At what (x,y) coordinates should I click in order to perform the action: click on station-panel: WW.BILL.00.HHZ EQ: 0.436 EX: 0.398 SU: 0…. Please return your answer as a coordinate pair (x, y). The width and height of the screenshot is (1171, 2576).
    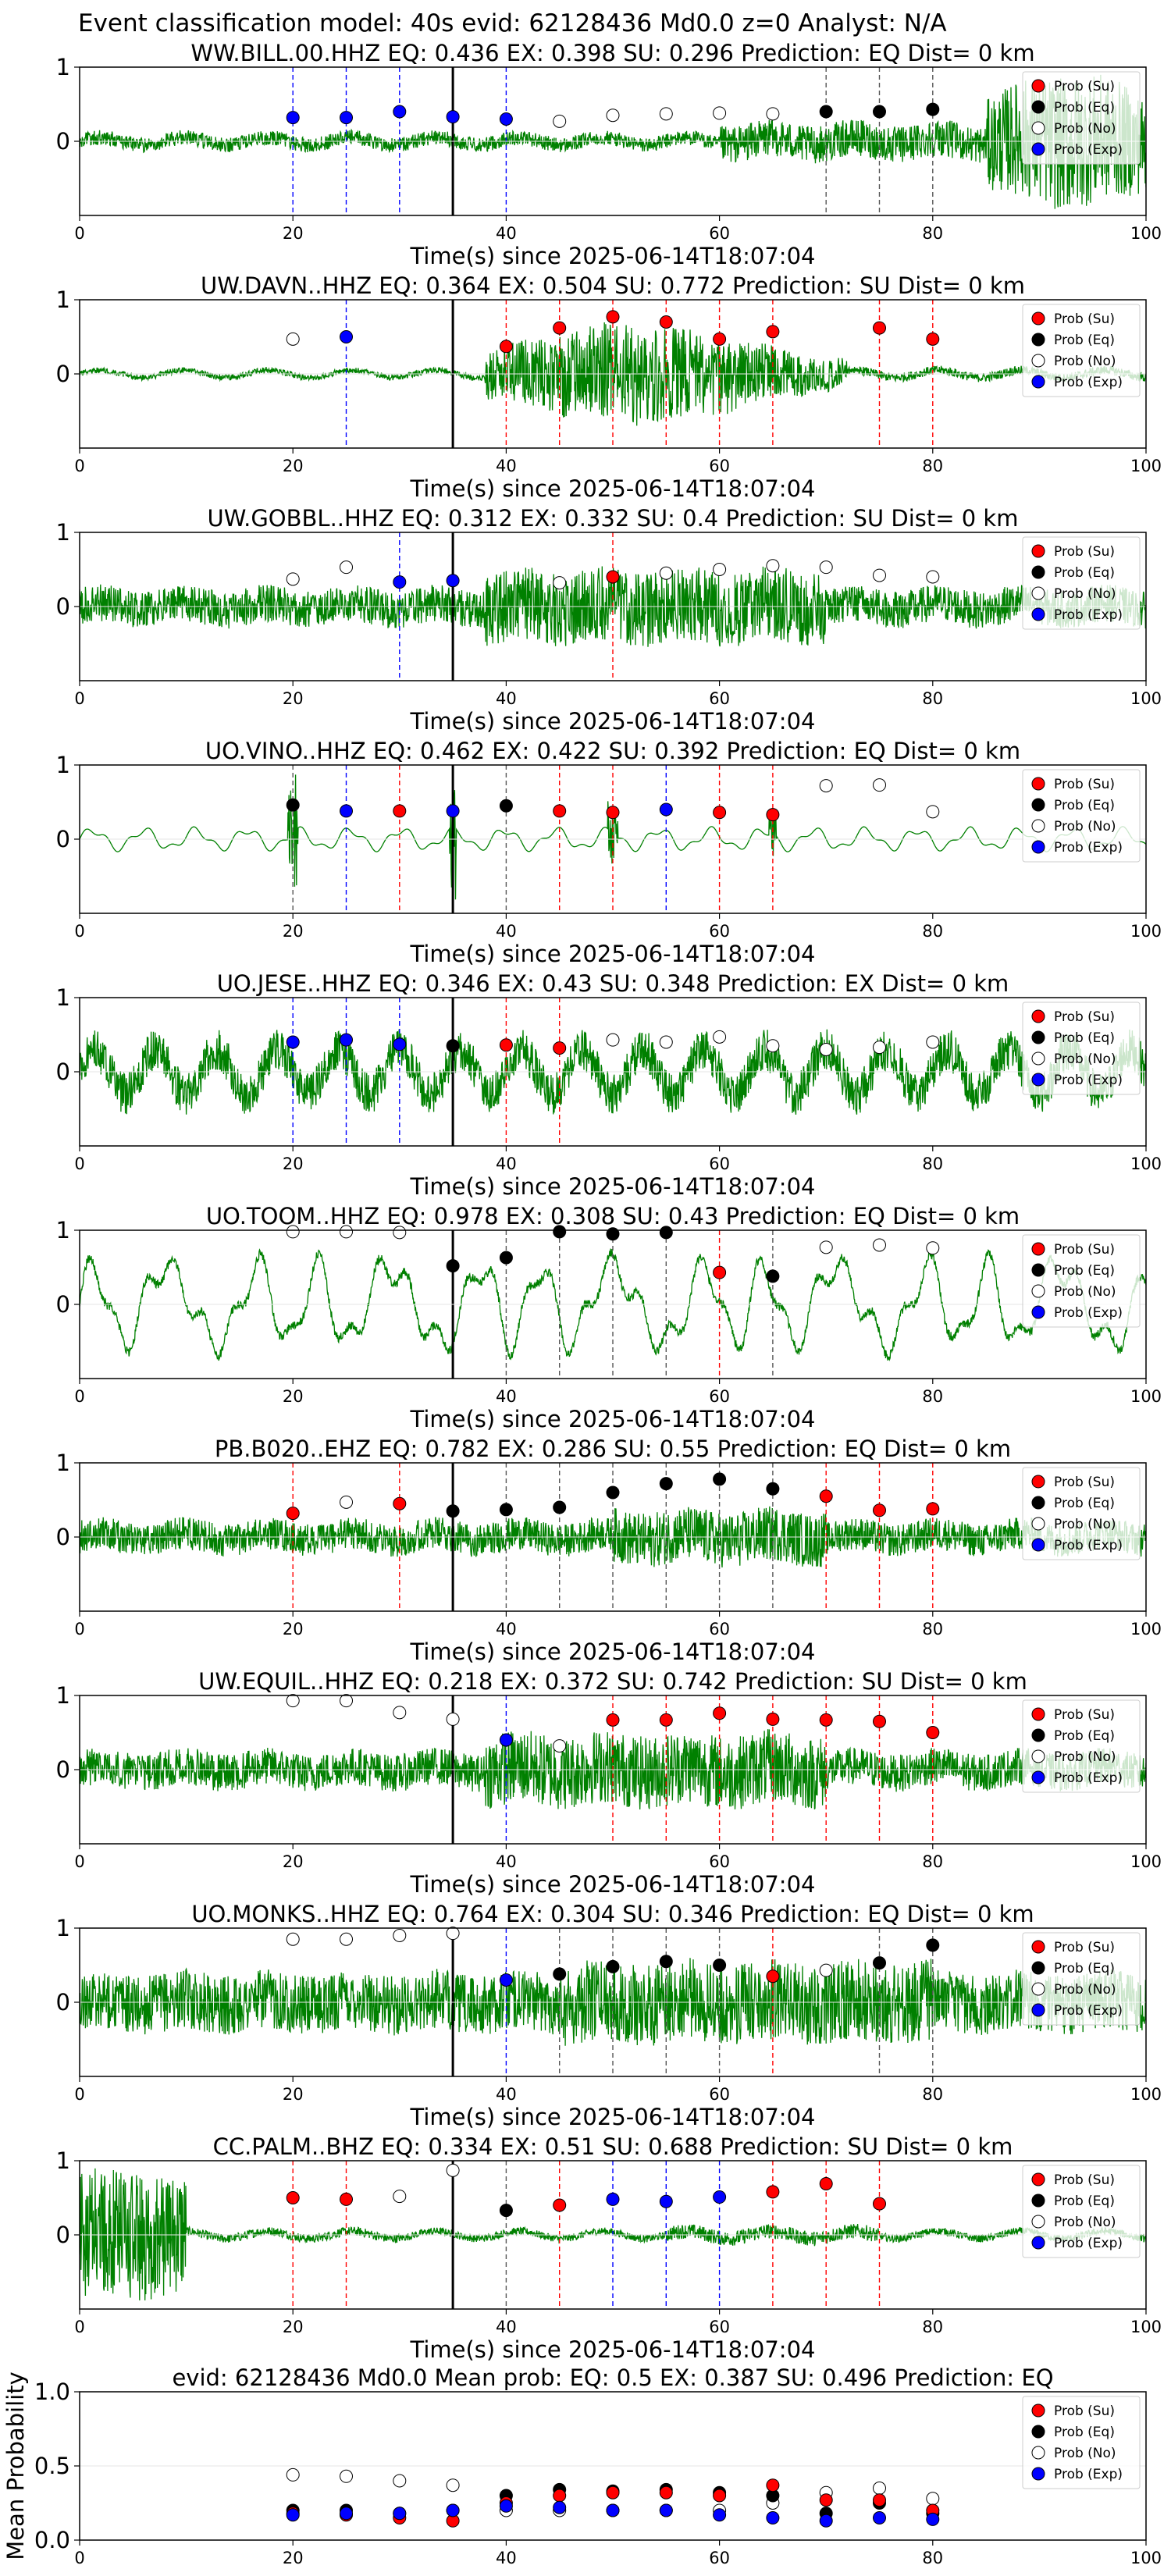
    Looking at the image, I should click on (609, 154).